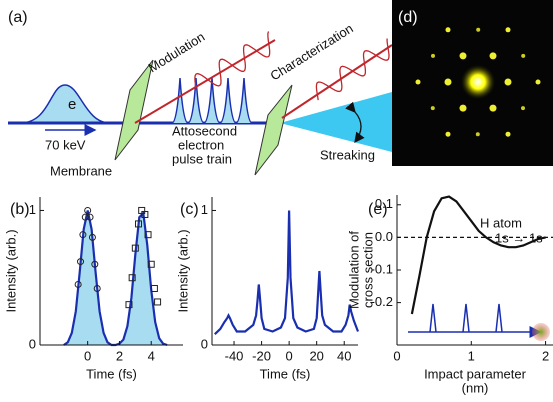 The image size is (553, 402). Describe the element at coordinates (367, 270) in the screenshot. I see `y-axis-label: cross section` at that location.